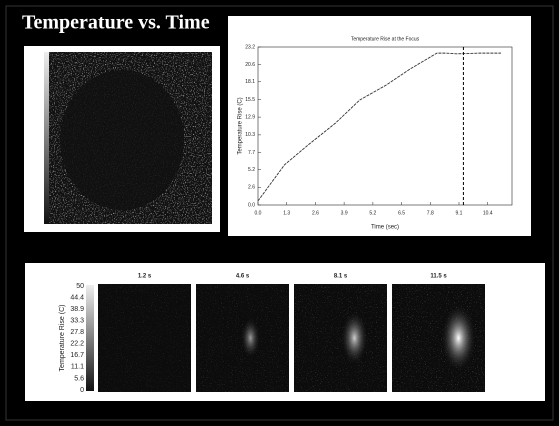  What do you see at coordinates (62, 338) in the screenshot?
I see `colorbar-label: Temperature Rise (C)` at bounding box center [62, 338].